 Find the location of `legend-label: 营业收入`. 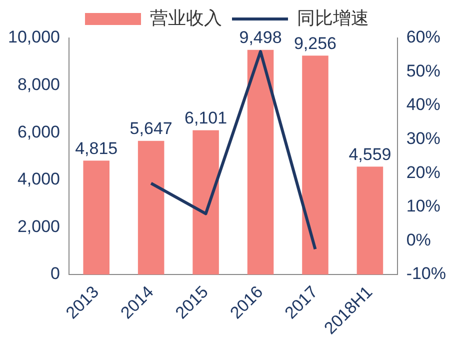

legend-label: 营业收入 is located at coordinates (186, 18).